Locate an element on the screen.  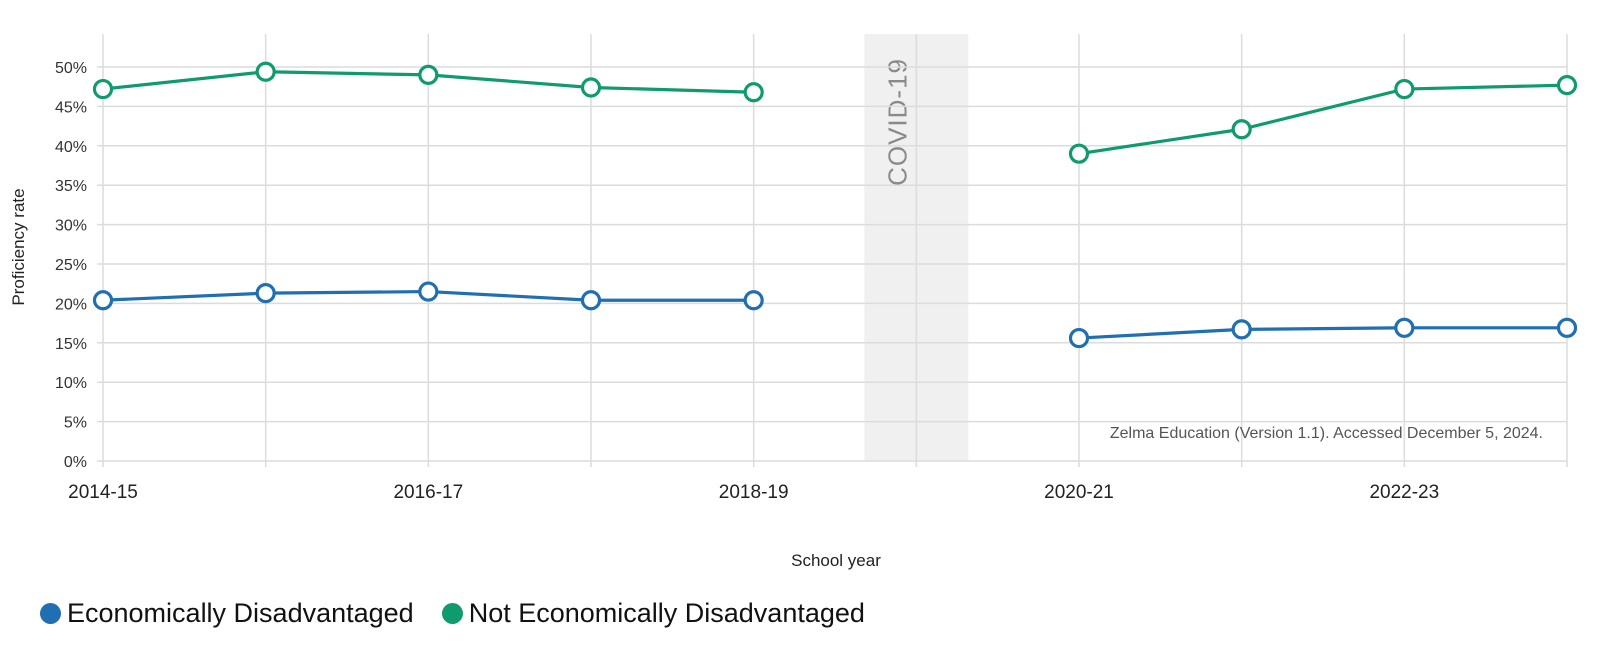
y-tick-label: 30% is located at coordinates (71, 226).